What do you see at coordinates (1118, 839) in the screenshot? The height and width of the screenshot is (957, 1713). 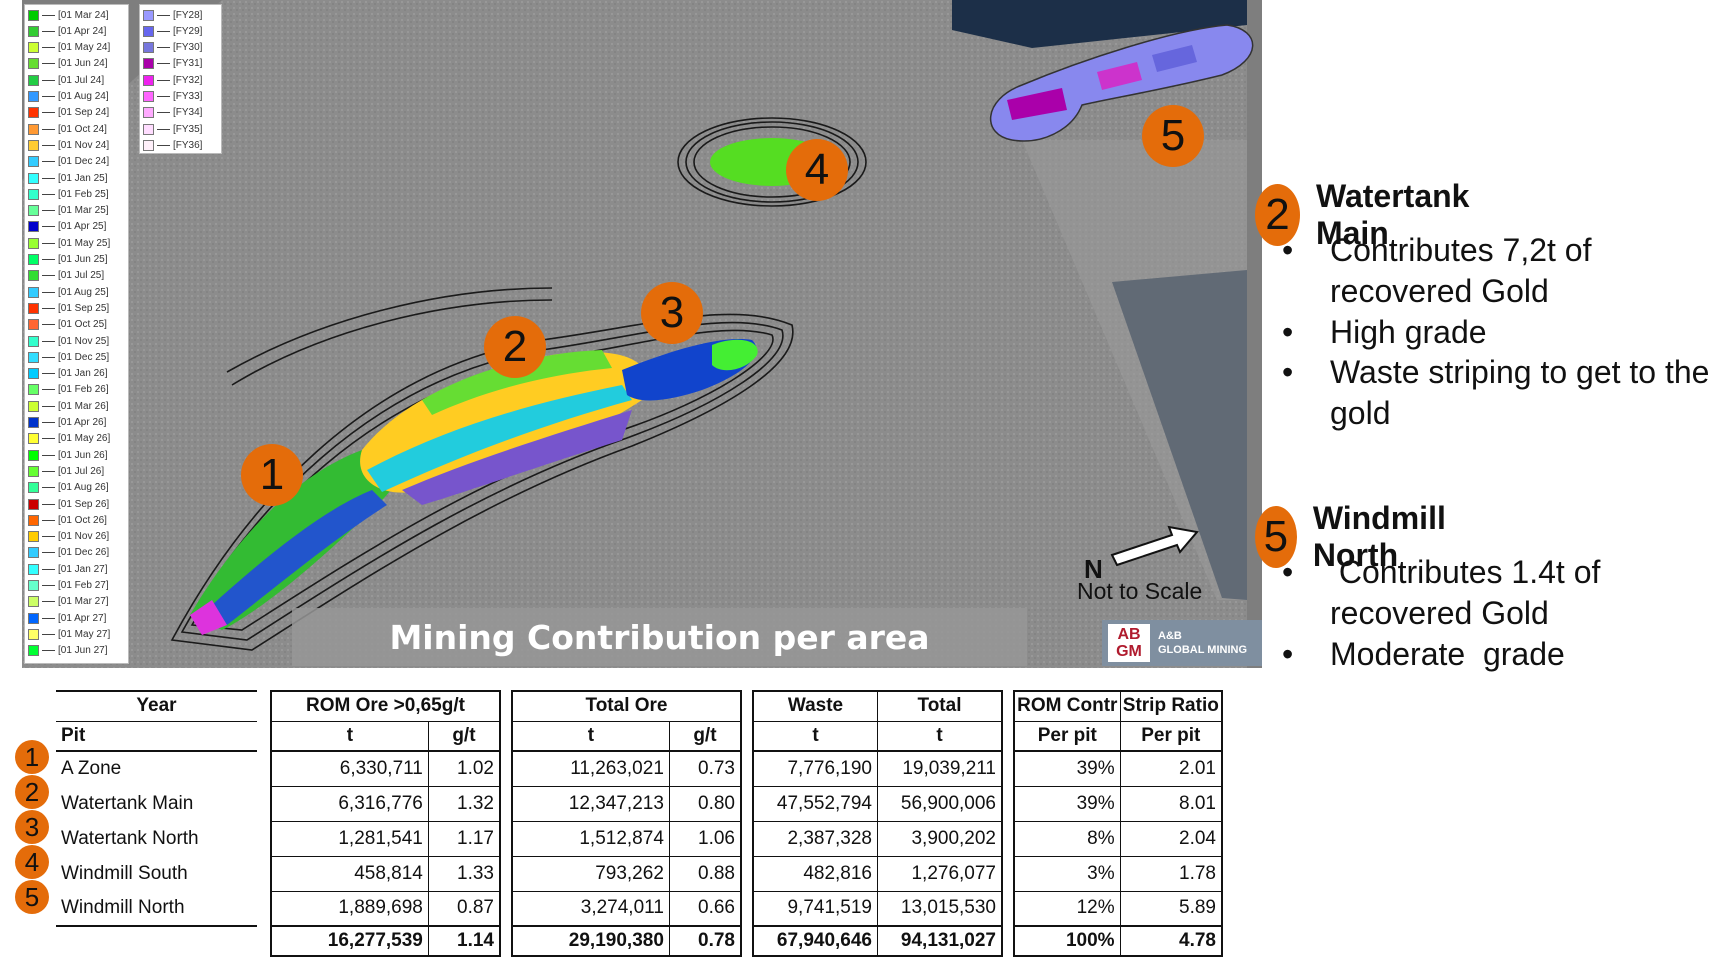 I see `table-row: 8% 2.04` at bounding box center [1118, 839].